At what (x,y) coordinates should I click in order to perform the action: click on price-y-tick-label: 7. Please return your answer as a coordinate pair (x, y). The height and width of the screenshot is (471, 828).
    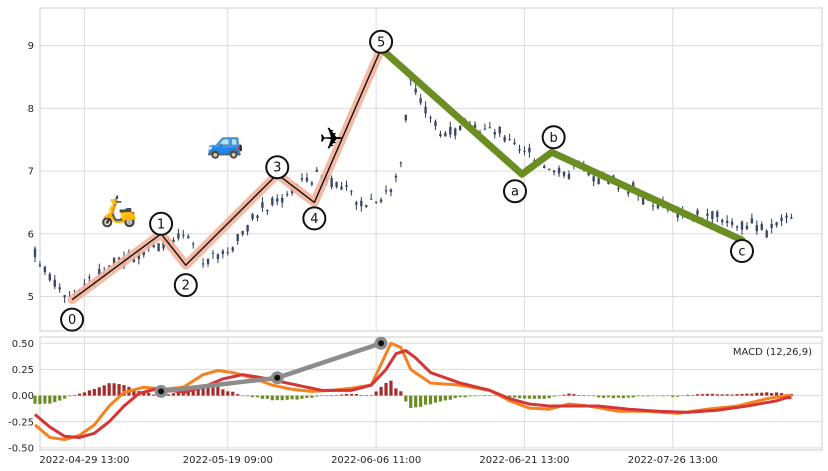
    Looking at the image, I should click on (31, 172).